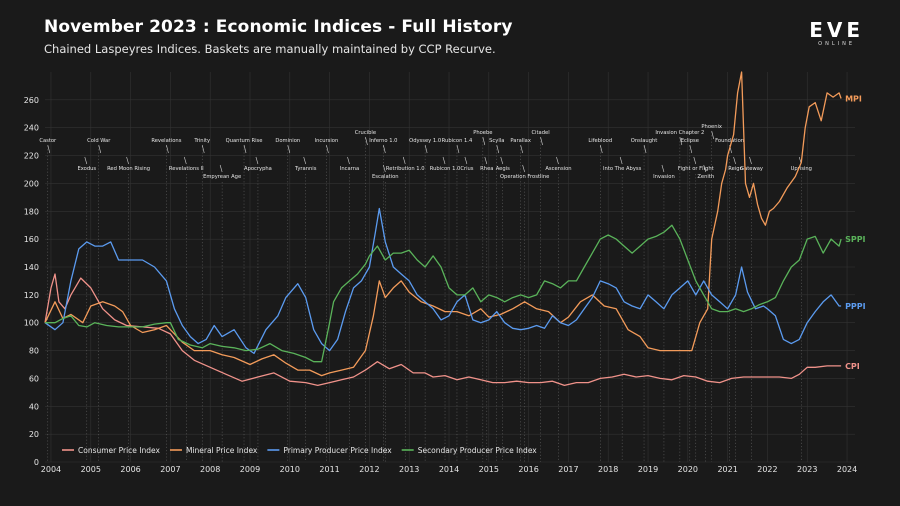 Image resolution: width=900 pixels, height=506 pixels. Describe the element at coordinates (34, 351) in the screenshot. I see `y-tick-label: 80` at that location.